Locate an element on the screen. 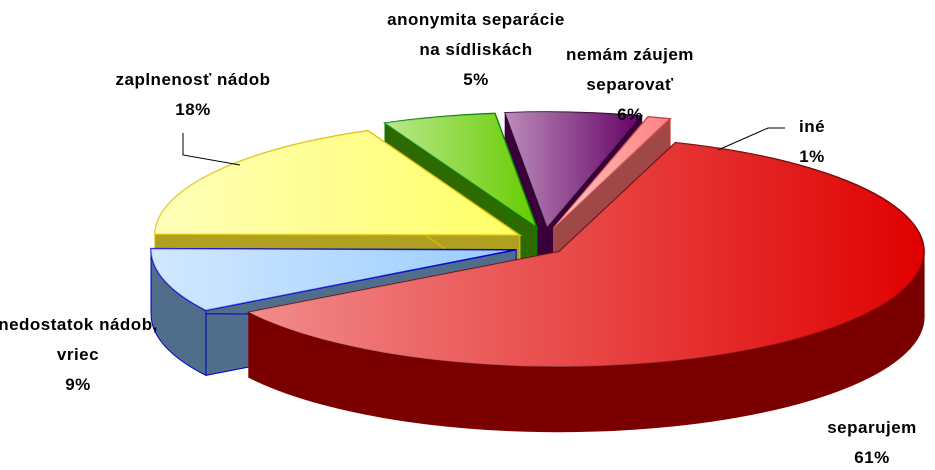  data-label: iné 1% is located at coordinates (812, 142).